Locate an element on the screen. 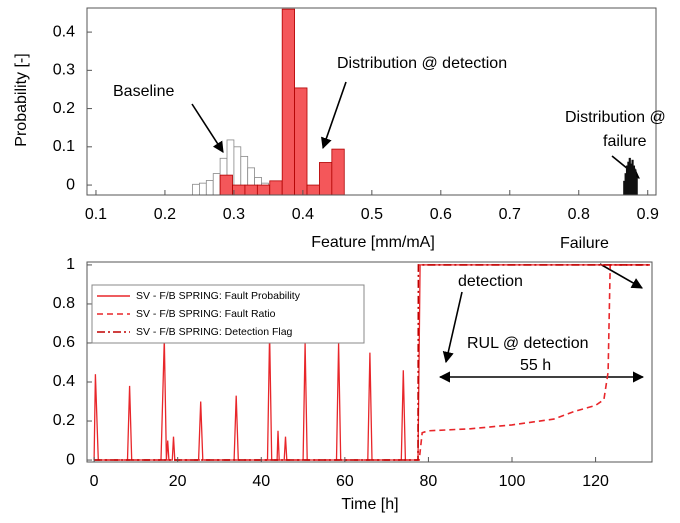 Image resolution: width=680 pixels, height=523 pixels. legend-box is located at coordinates (228, 314).